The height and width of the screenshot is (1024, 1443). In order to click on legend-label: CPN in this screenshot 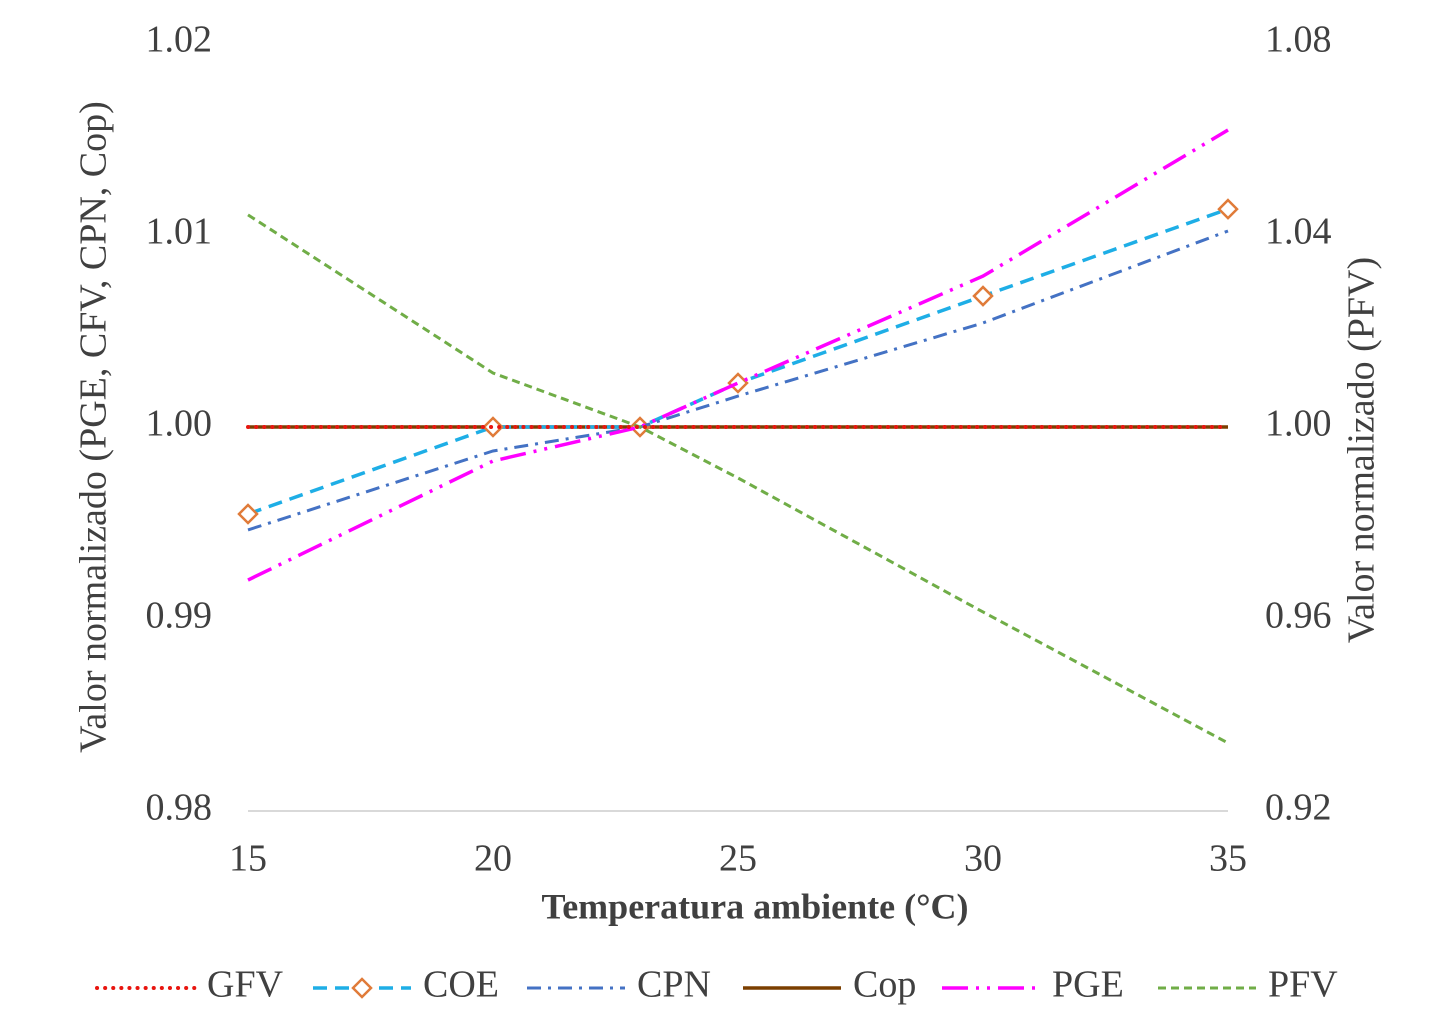, I will do `click(674, 985)`.